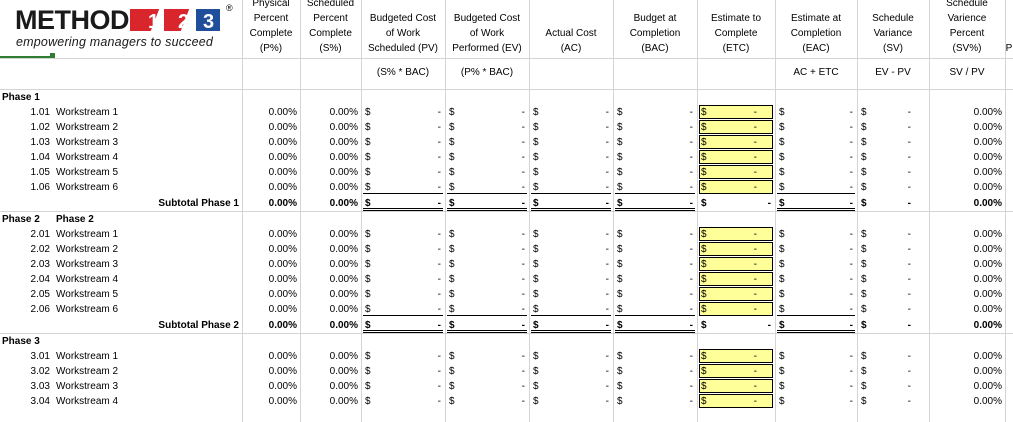 The image size is (1013, 422). Describe the element at coordinates (52, 55) in the screenshot. I see `fill-handle` at that location.